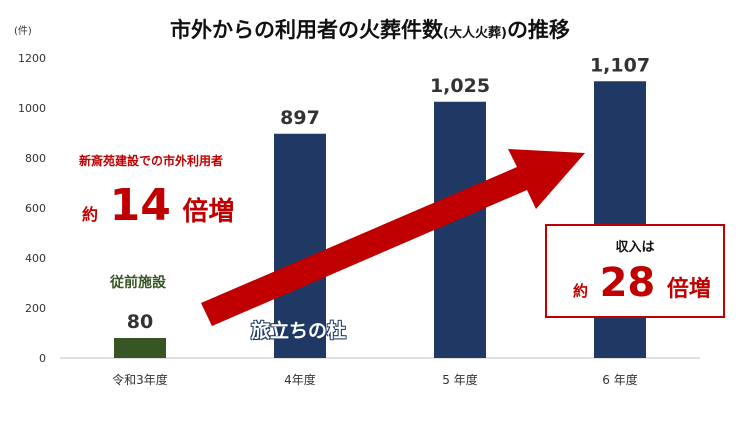  I want to click on chart-title-paren: (大人火葬), so click(475, 33).